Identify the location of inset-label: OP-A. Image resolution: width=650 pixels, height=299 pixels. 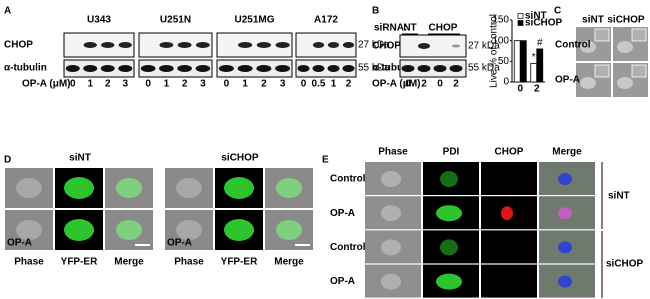
(19, 243).